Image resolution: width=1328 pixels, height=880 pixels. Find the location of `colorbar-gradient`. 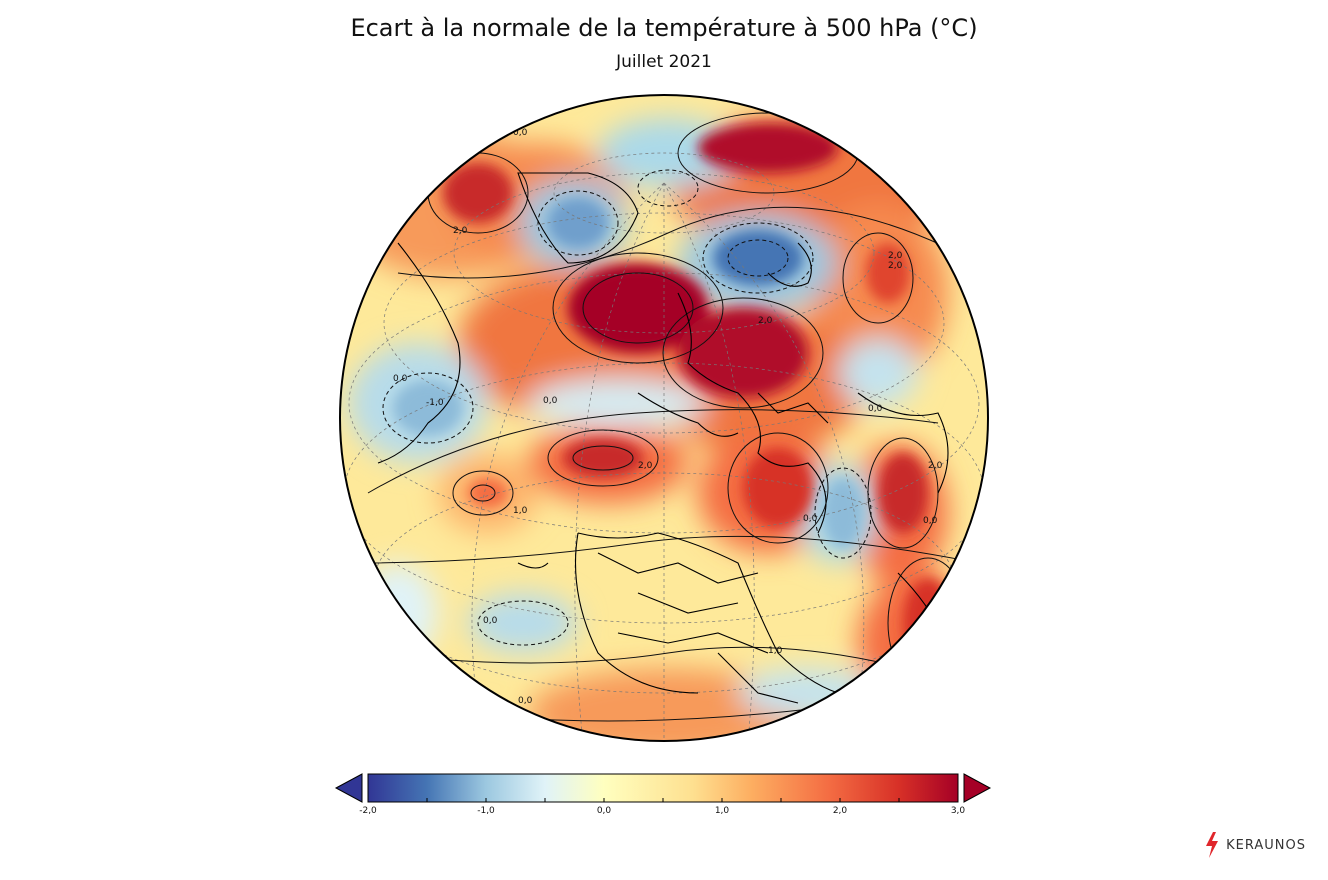

colorbar-gradient is located at coordinates (663, 788).